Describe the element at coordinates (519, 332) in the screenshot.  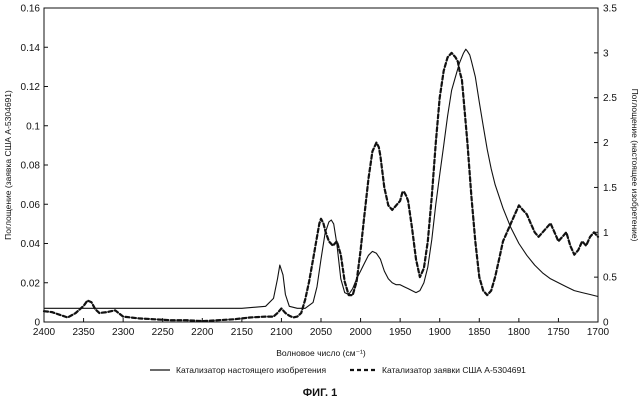
I see `x-tick-label: 1800` at that location.